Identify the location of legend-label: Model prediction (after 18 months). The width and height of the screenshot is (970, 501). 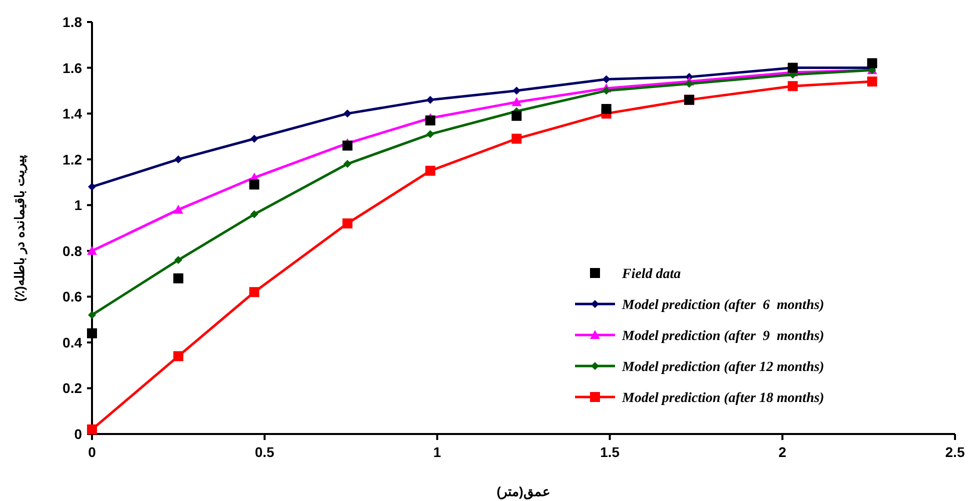
(722, 398).